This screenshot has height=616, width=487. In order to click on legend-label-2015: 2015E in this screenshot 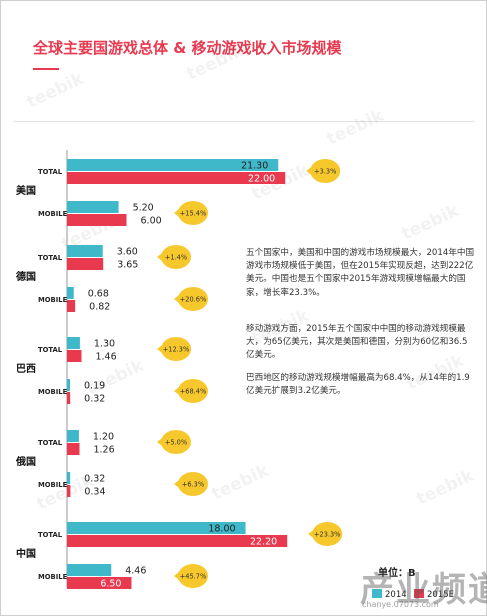, I will do `click(440, 595)`.